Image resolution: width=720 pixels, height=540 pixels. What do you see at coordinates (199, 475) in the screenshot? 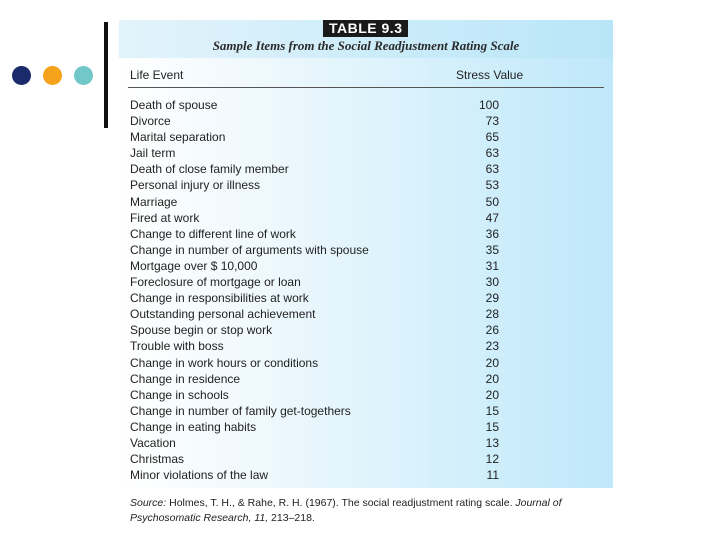
I see `life-event-cell: Minor violations of the law` at bounding box center [199, 475].